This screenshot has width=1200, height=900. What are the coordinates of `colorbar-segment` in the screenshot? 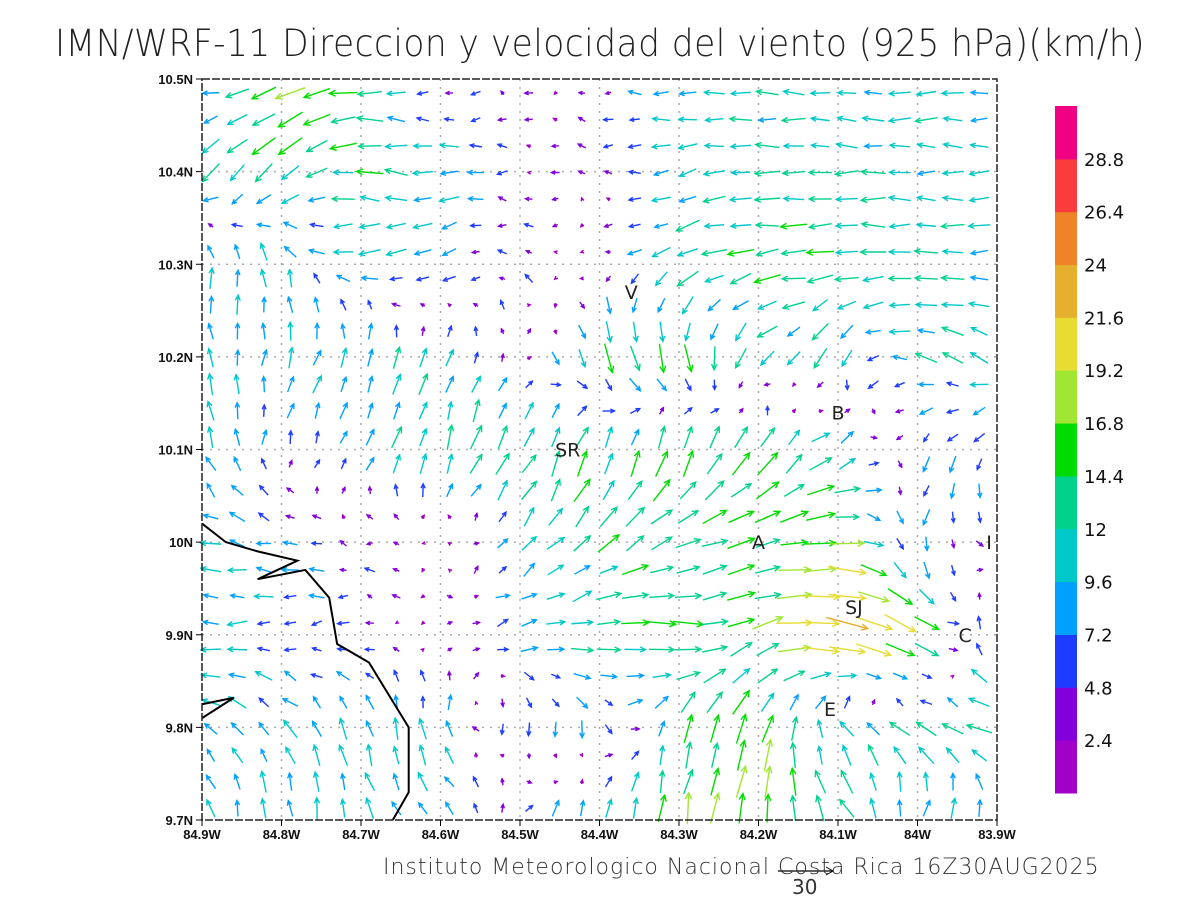 It's located at (1066, 450).